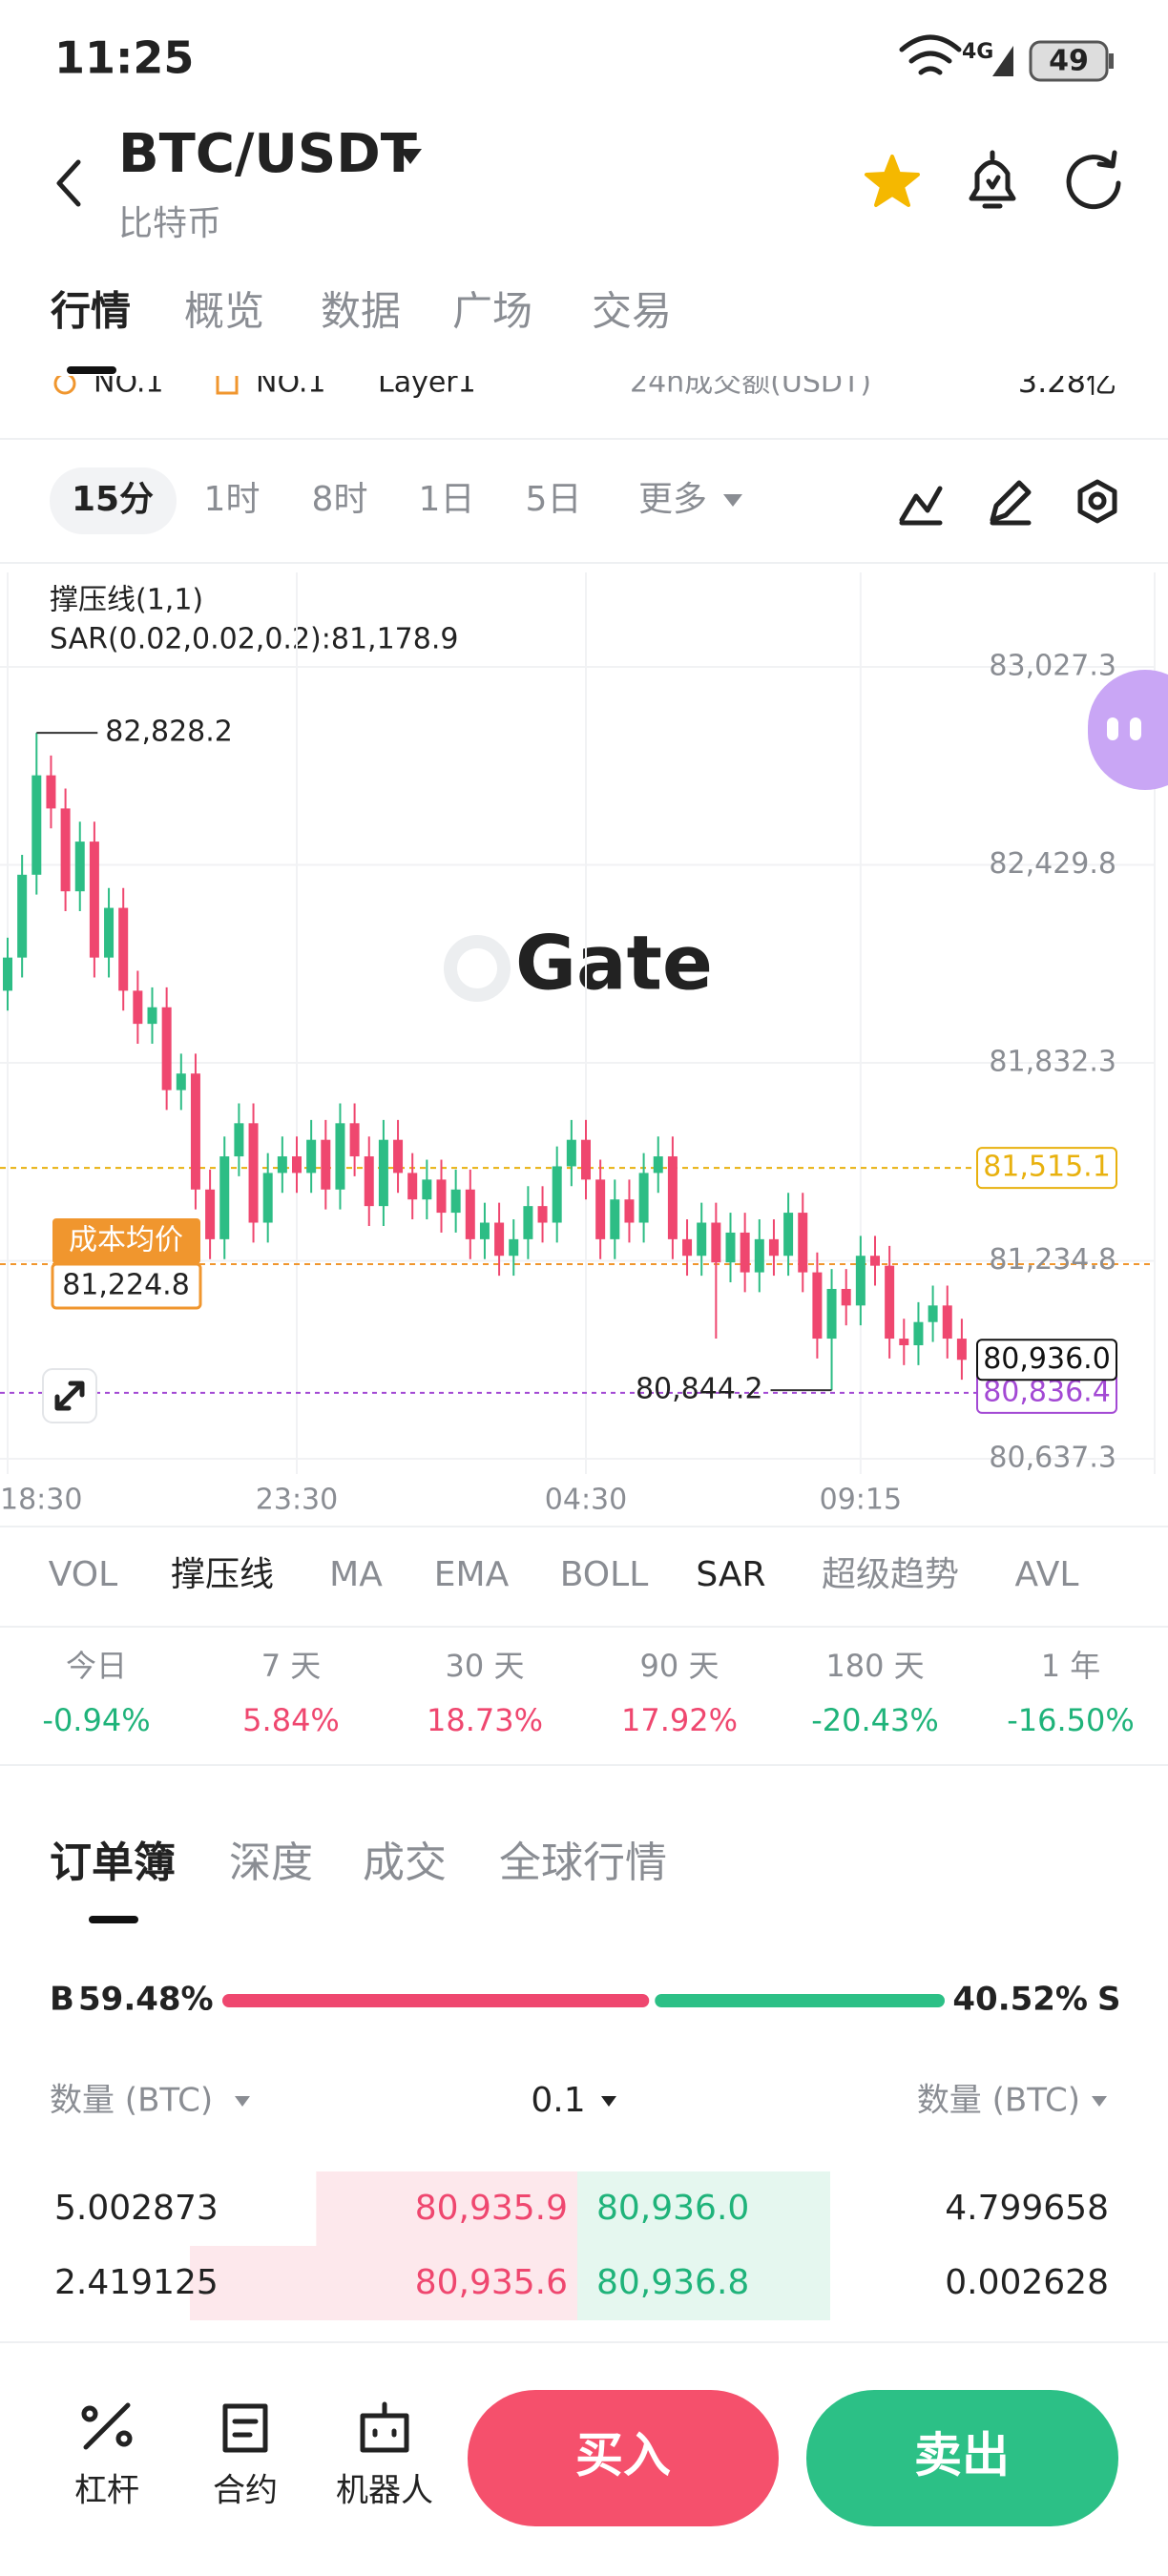 Image resolution: width=1168 pixels, height=2576 pixels. What do you see at coordinates (245, 2491) in the screenshot?
I see `nav-item: 合约` at bounding box center [245, 2491].